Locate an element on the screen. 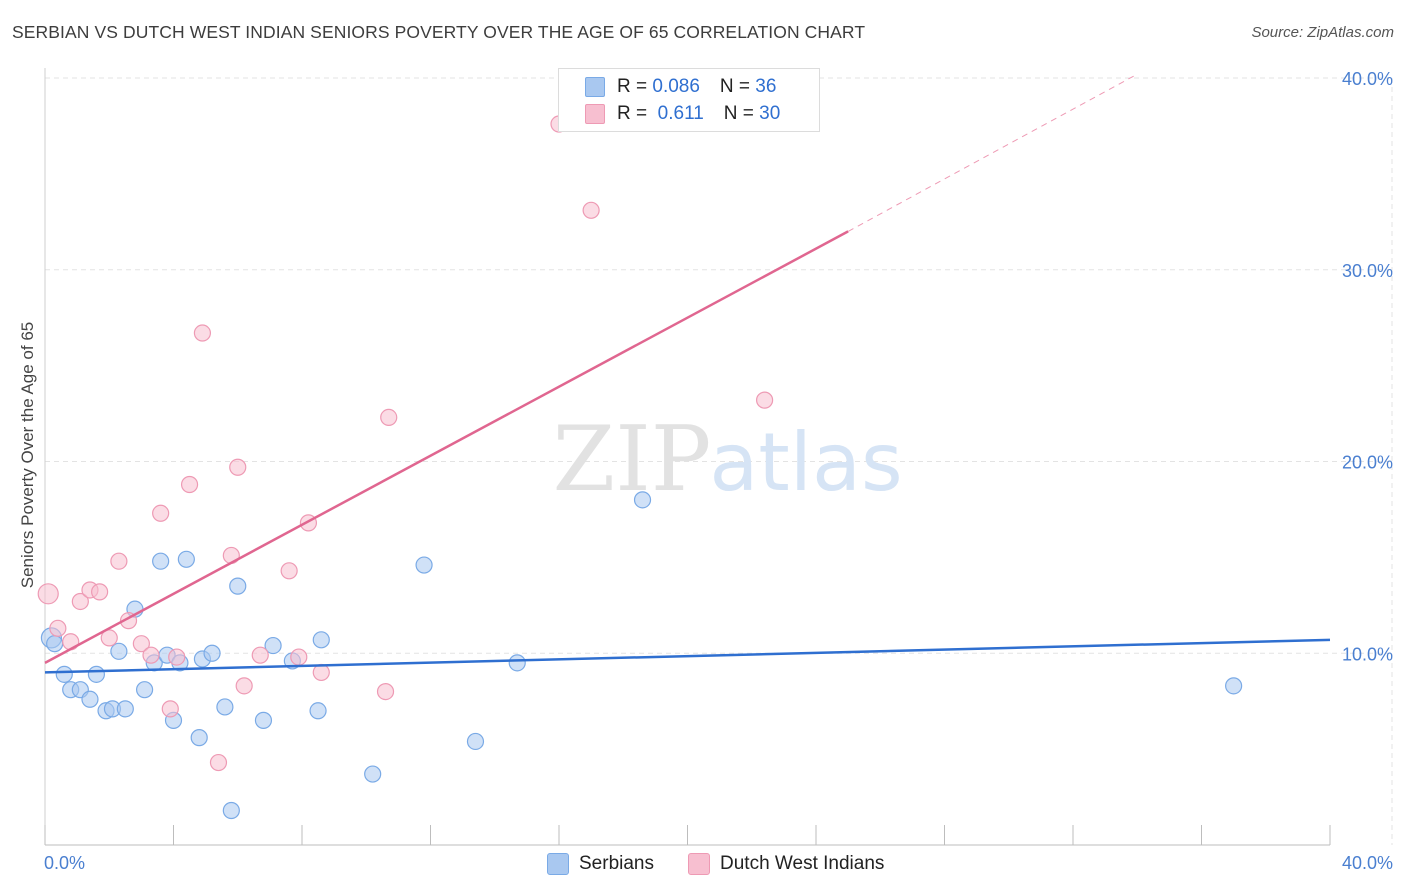 The height and width of the screenshot is (892, 1406). legend-swatch-dutch is located at coordinates (595, 114).